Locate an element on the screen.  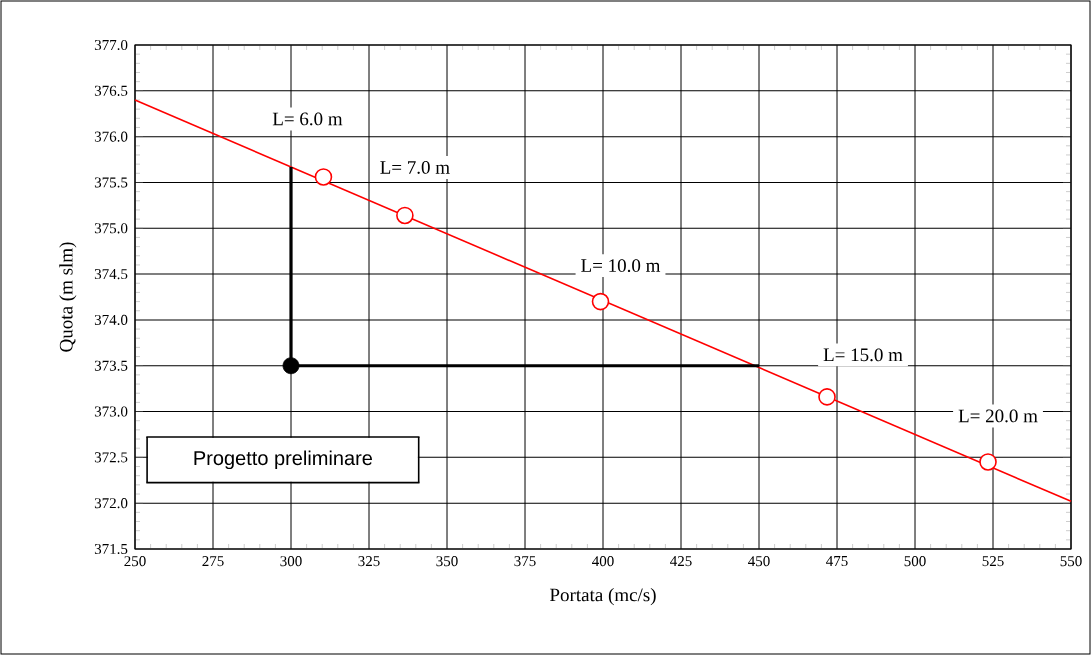
x-tick-label: 550 is located at coordinates (1071, 561).